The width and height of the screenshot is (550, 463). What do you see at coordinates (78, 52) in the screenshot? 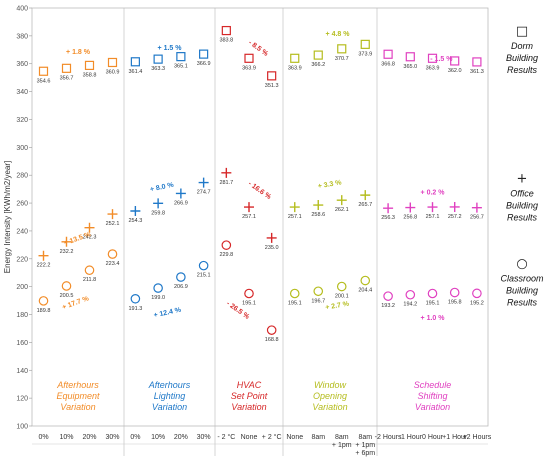
I see `percent-annotation: + 1.8 %` at bounding box center [78, 52].